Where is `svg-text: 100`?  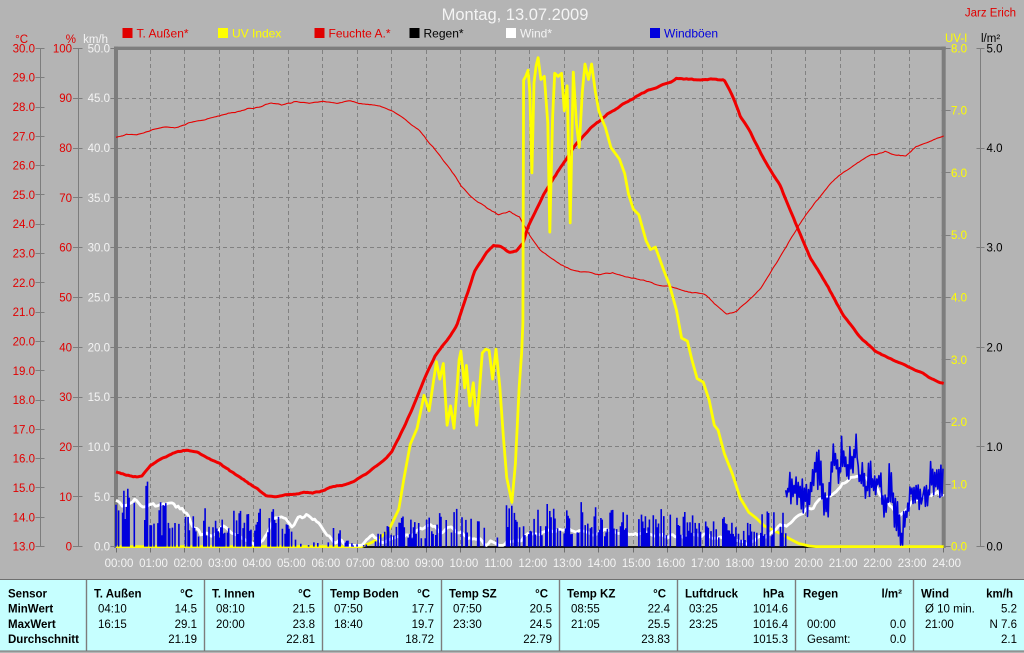 svg-text: 100 is located at coordinates (62, 49).